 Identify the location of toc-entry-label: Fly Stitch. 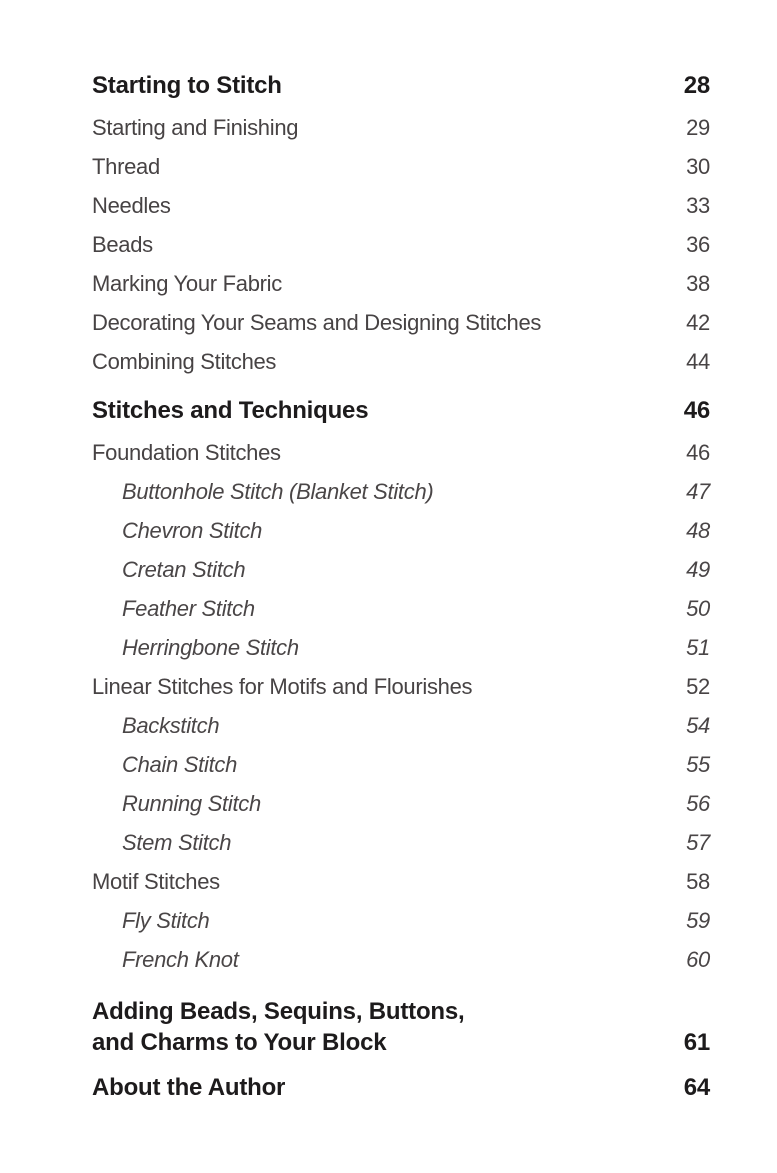
(166, 920).